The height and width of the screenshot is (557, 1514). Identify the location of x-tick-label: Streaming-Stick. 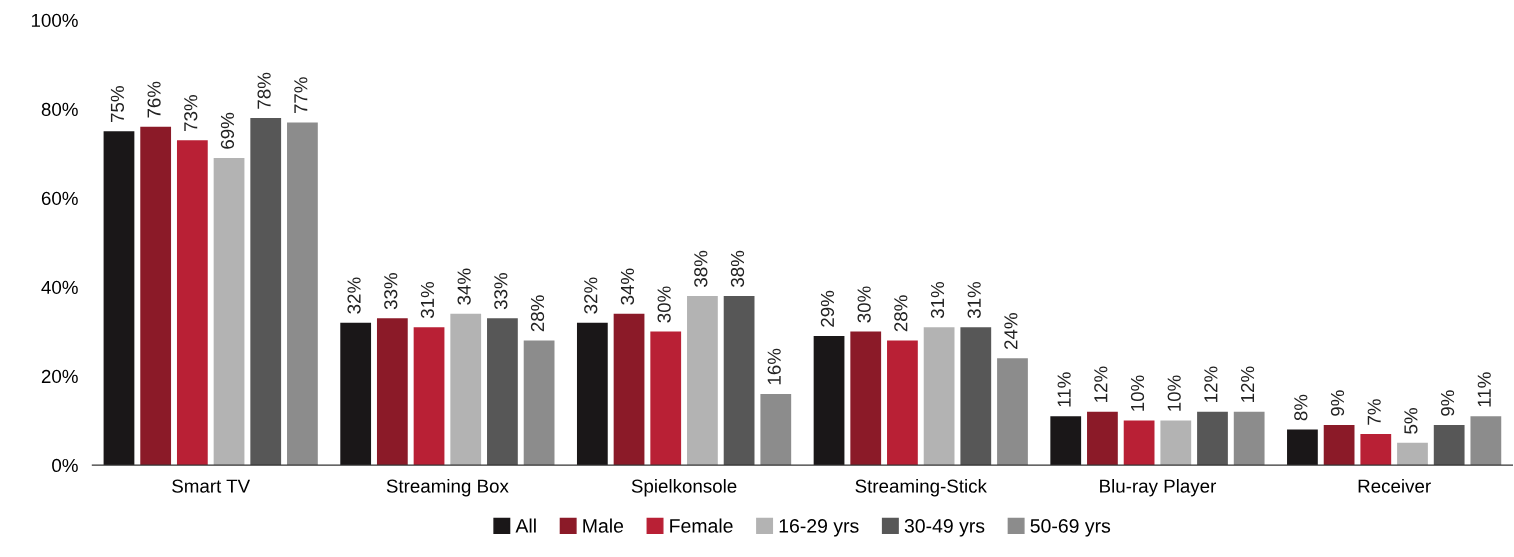
(921, 487).